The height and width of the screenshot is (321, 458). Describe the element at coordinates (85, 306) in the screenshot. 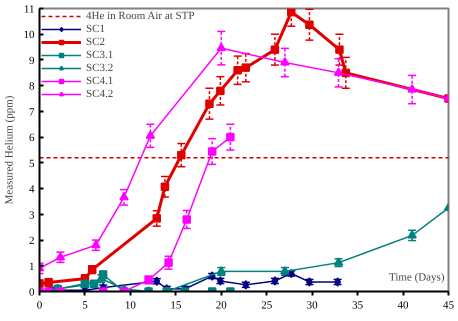

I see `x-tick-label: 5` at that location.